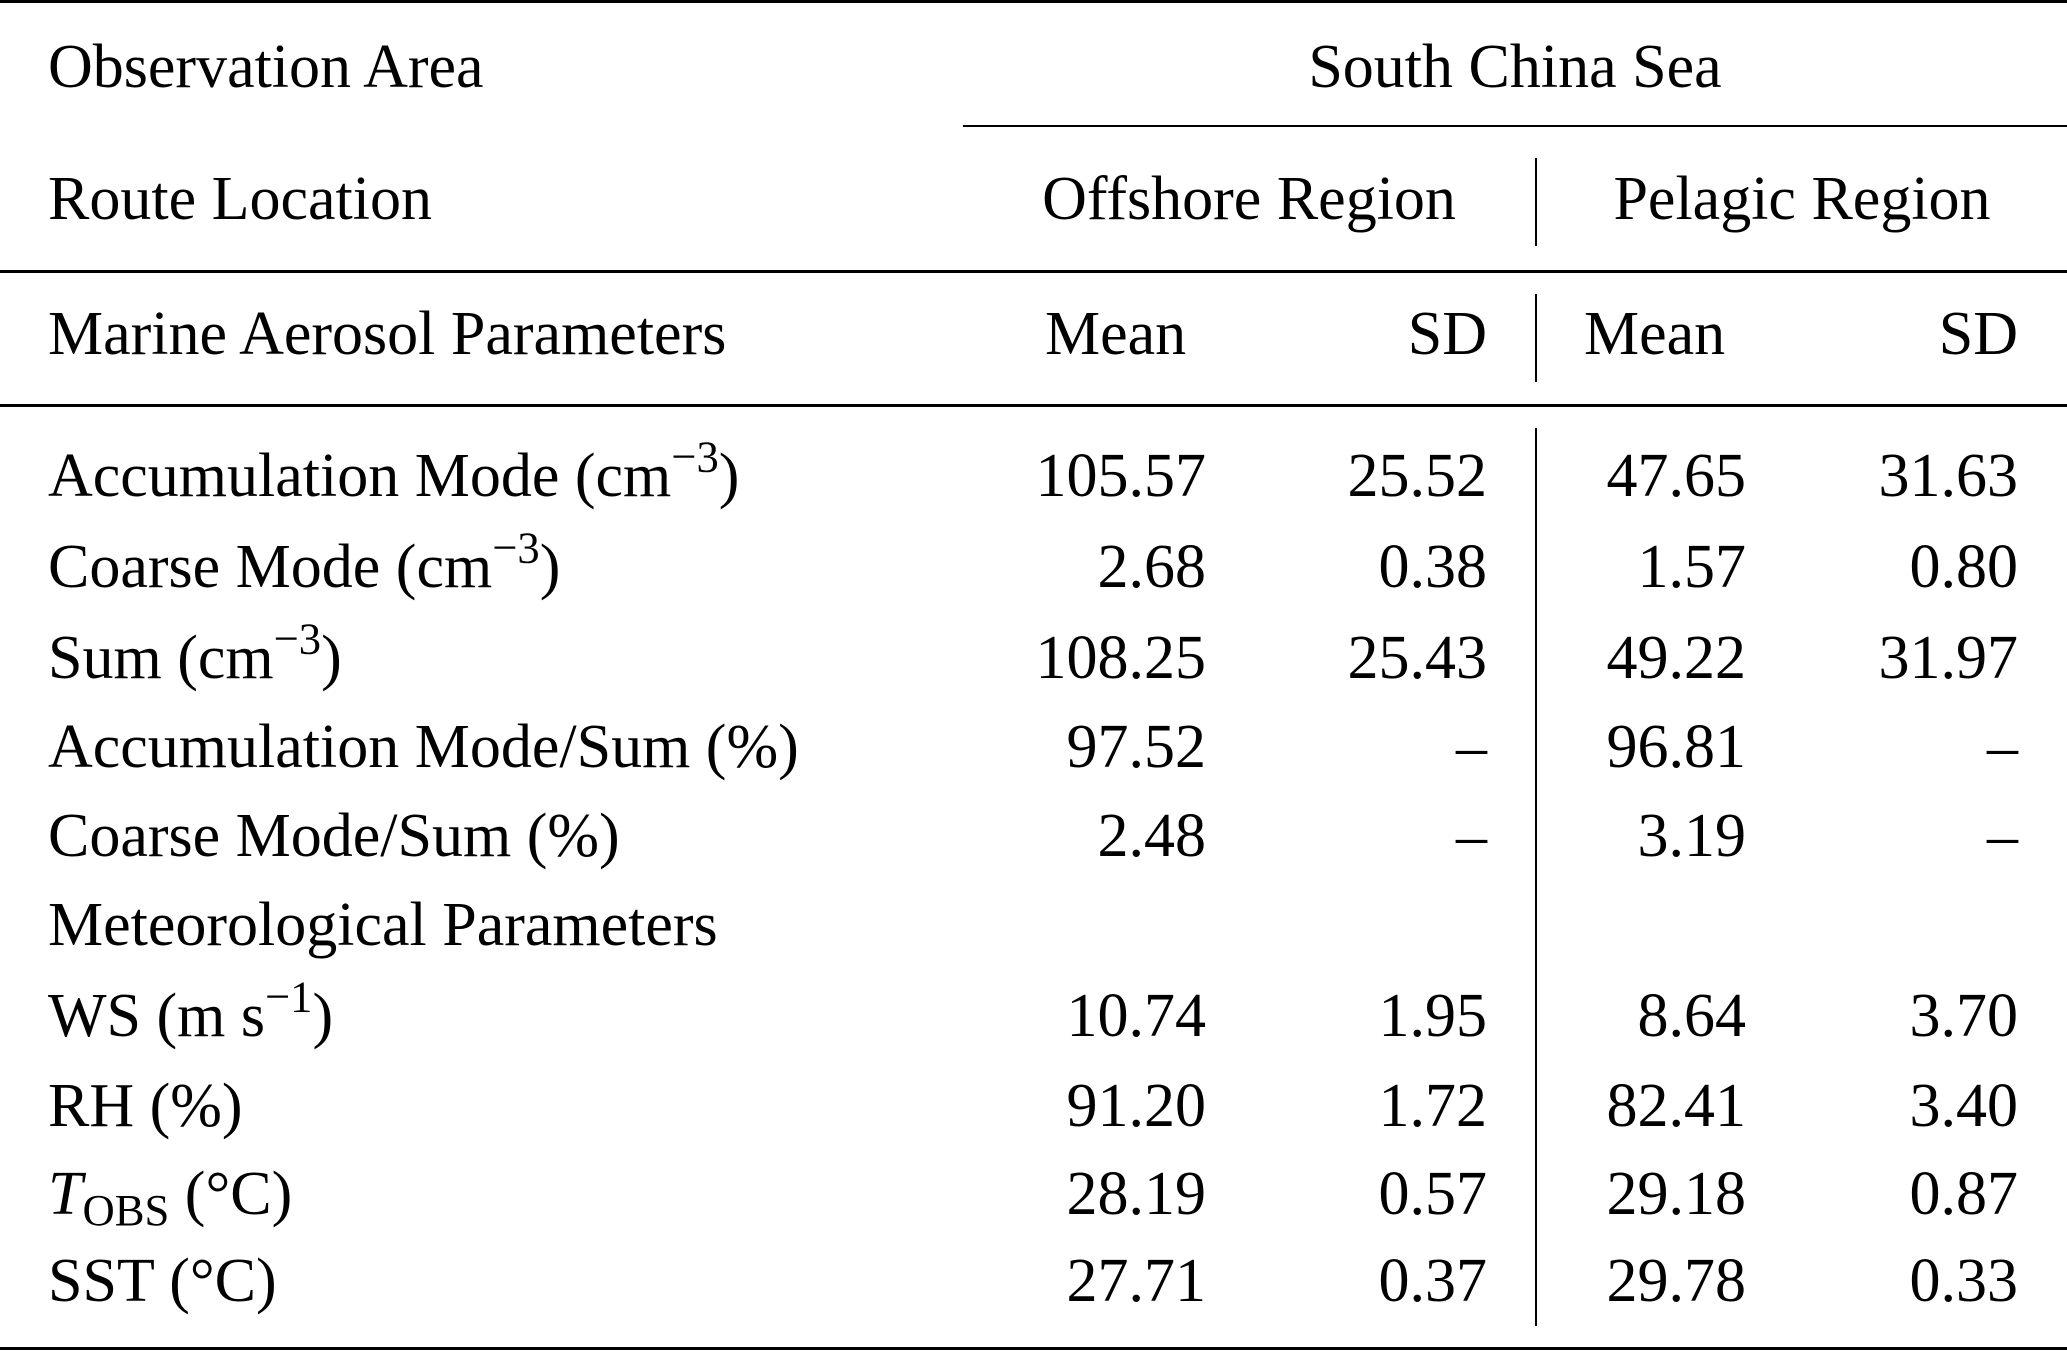 The height and width of the screenshot is (1354, 2067). Describe the element at coordinates (1152, 567) in the screenshot. I see `offshore-mean-cell: 2.68` at that location.